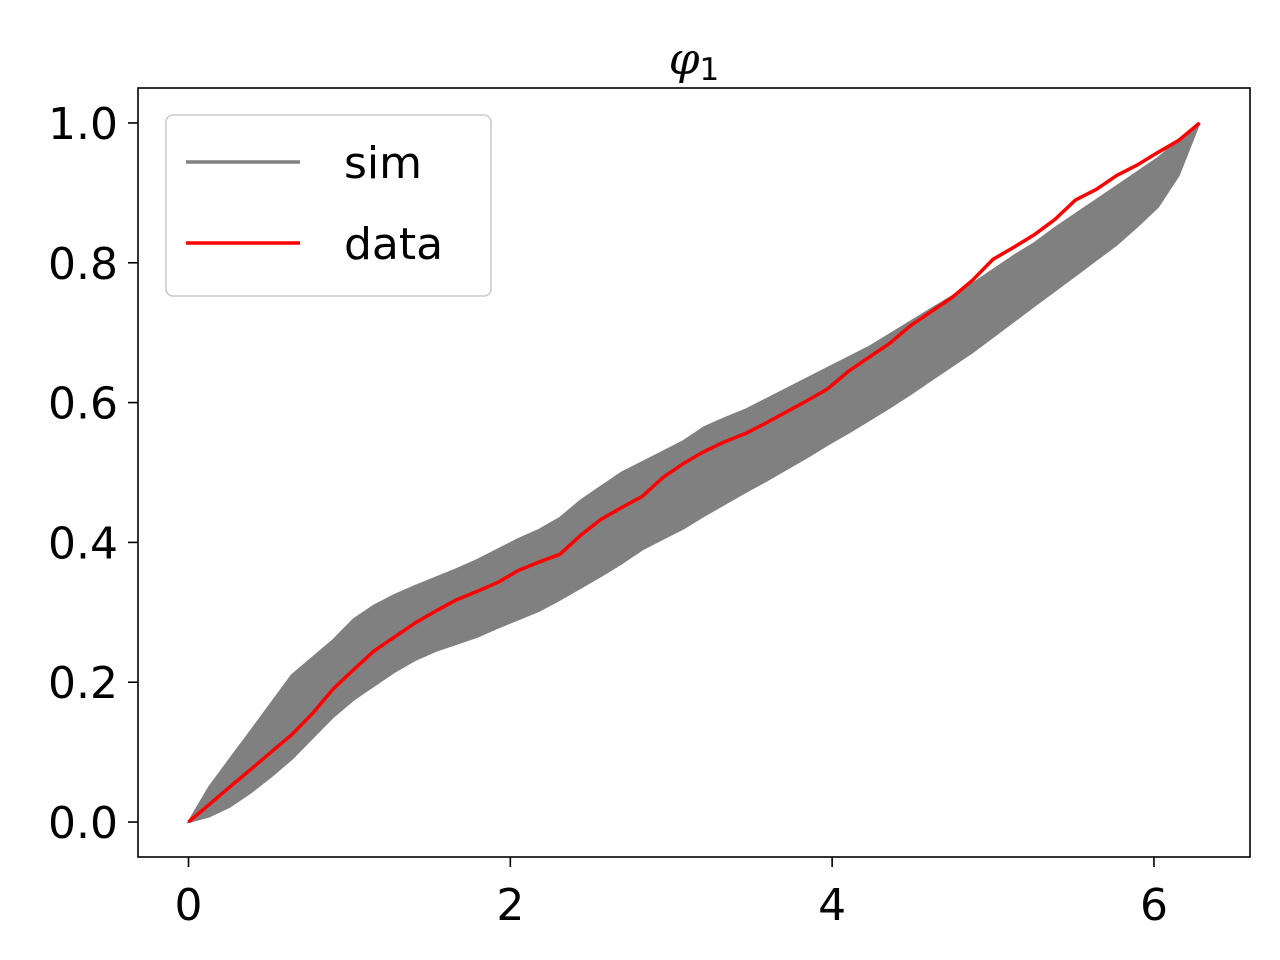 The height and width of the screenshot is (960, 1280). What do you see at coordinates (832, 905) in the screenshot?
I see `x-tick-label: 4` at bounding box center [832, 905].